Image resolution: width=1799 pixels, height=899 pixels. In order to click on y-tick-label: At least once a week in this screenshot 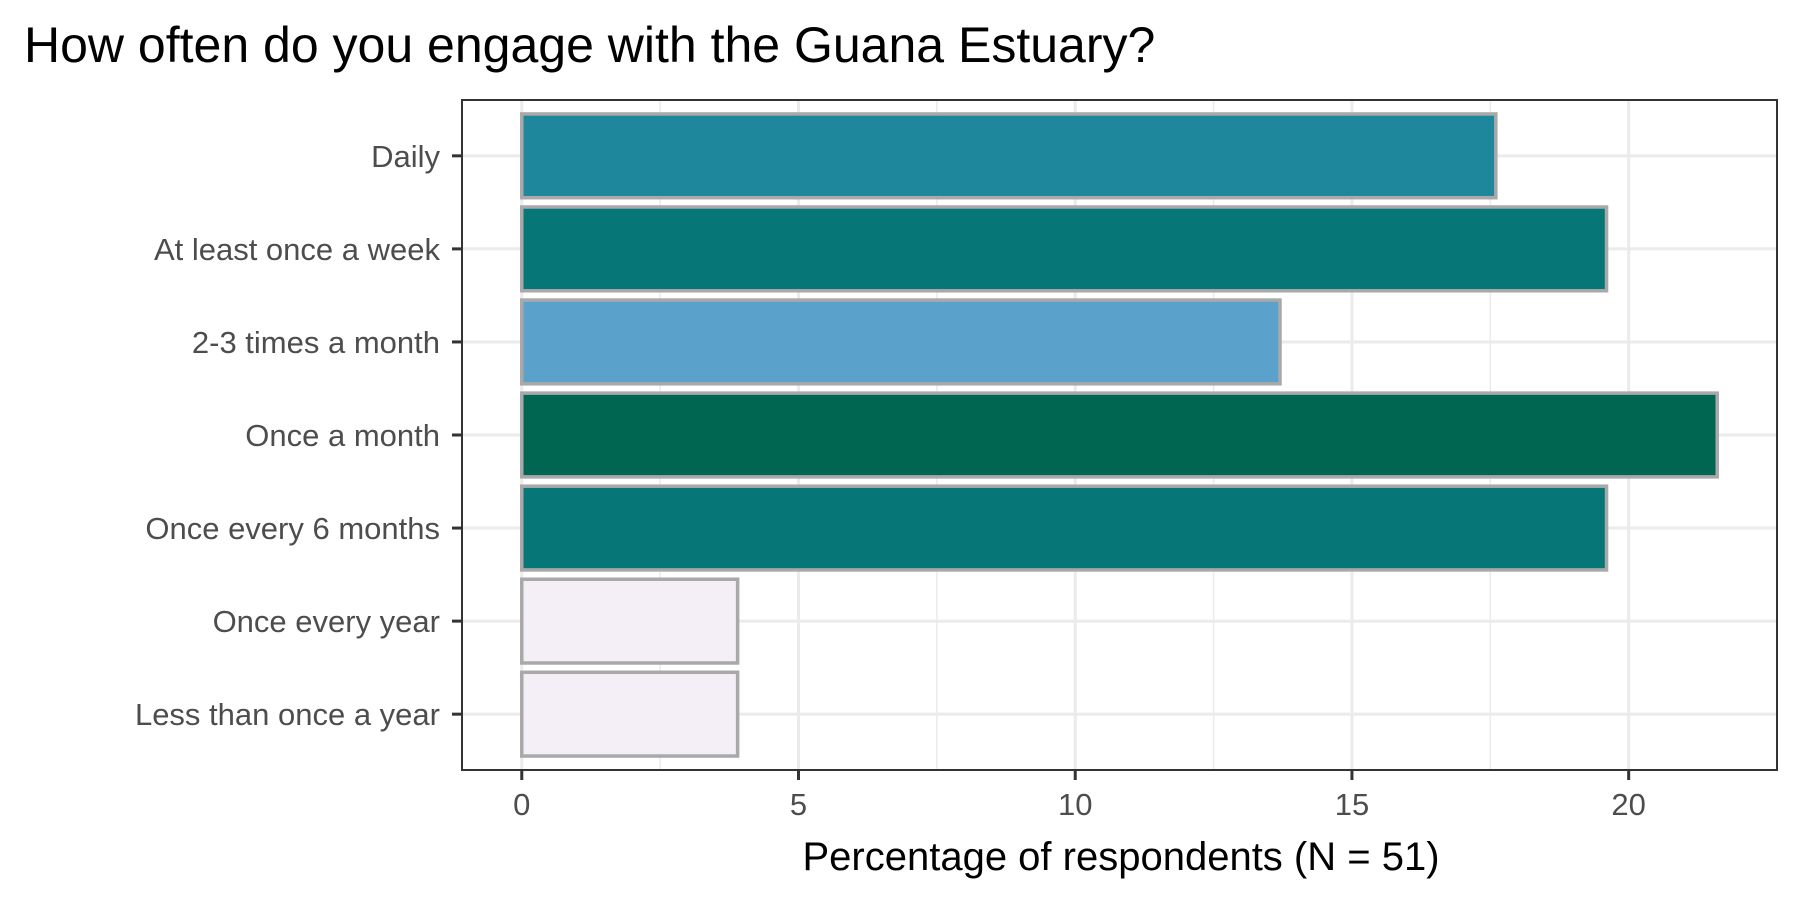, I will do `click(297, 249)`.